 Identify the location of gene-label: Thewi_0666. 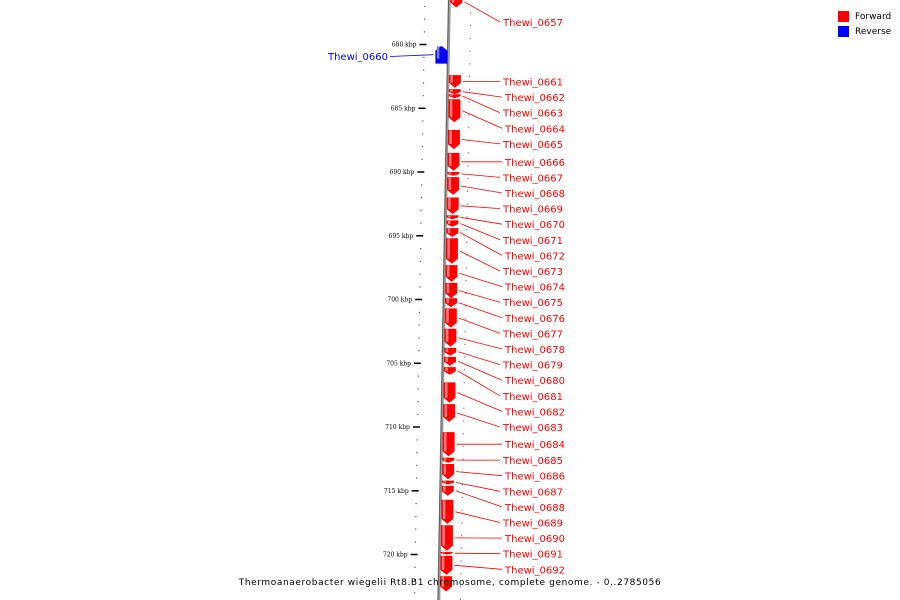
(534, 163).